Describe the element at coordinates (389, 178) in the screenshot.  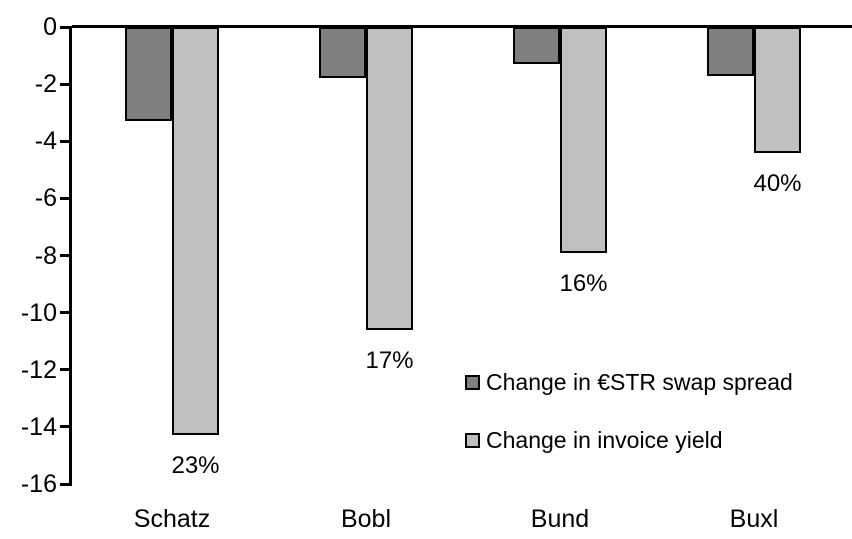
I see `bar-change-in-invoice-yield-bobl` at that location.